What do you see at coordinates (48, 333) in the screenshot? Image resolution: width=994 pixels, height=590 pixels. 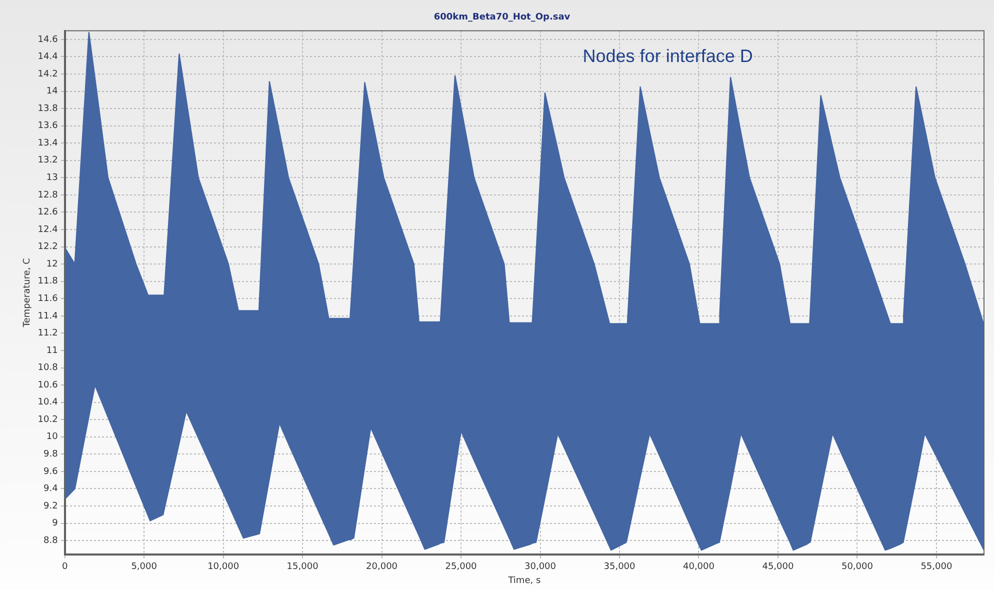 I see `y-tick-label: 11.2` at bounding box center [48, 333].